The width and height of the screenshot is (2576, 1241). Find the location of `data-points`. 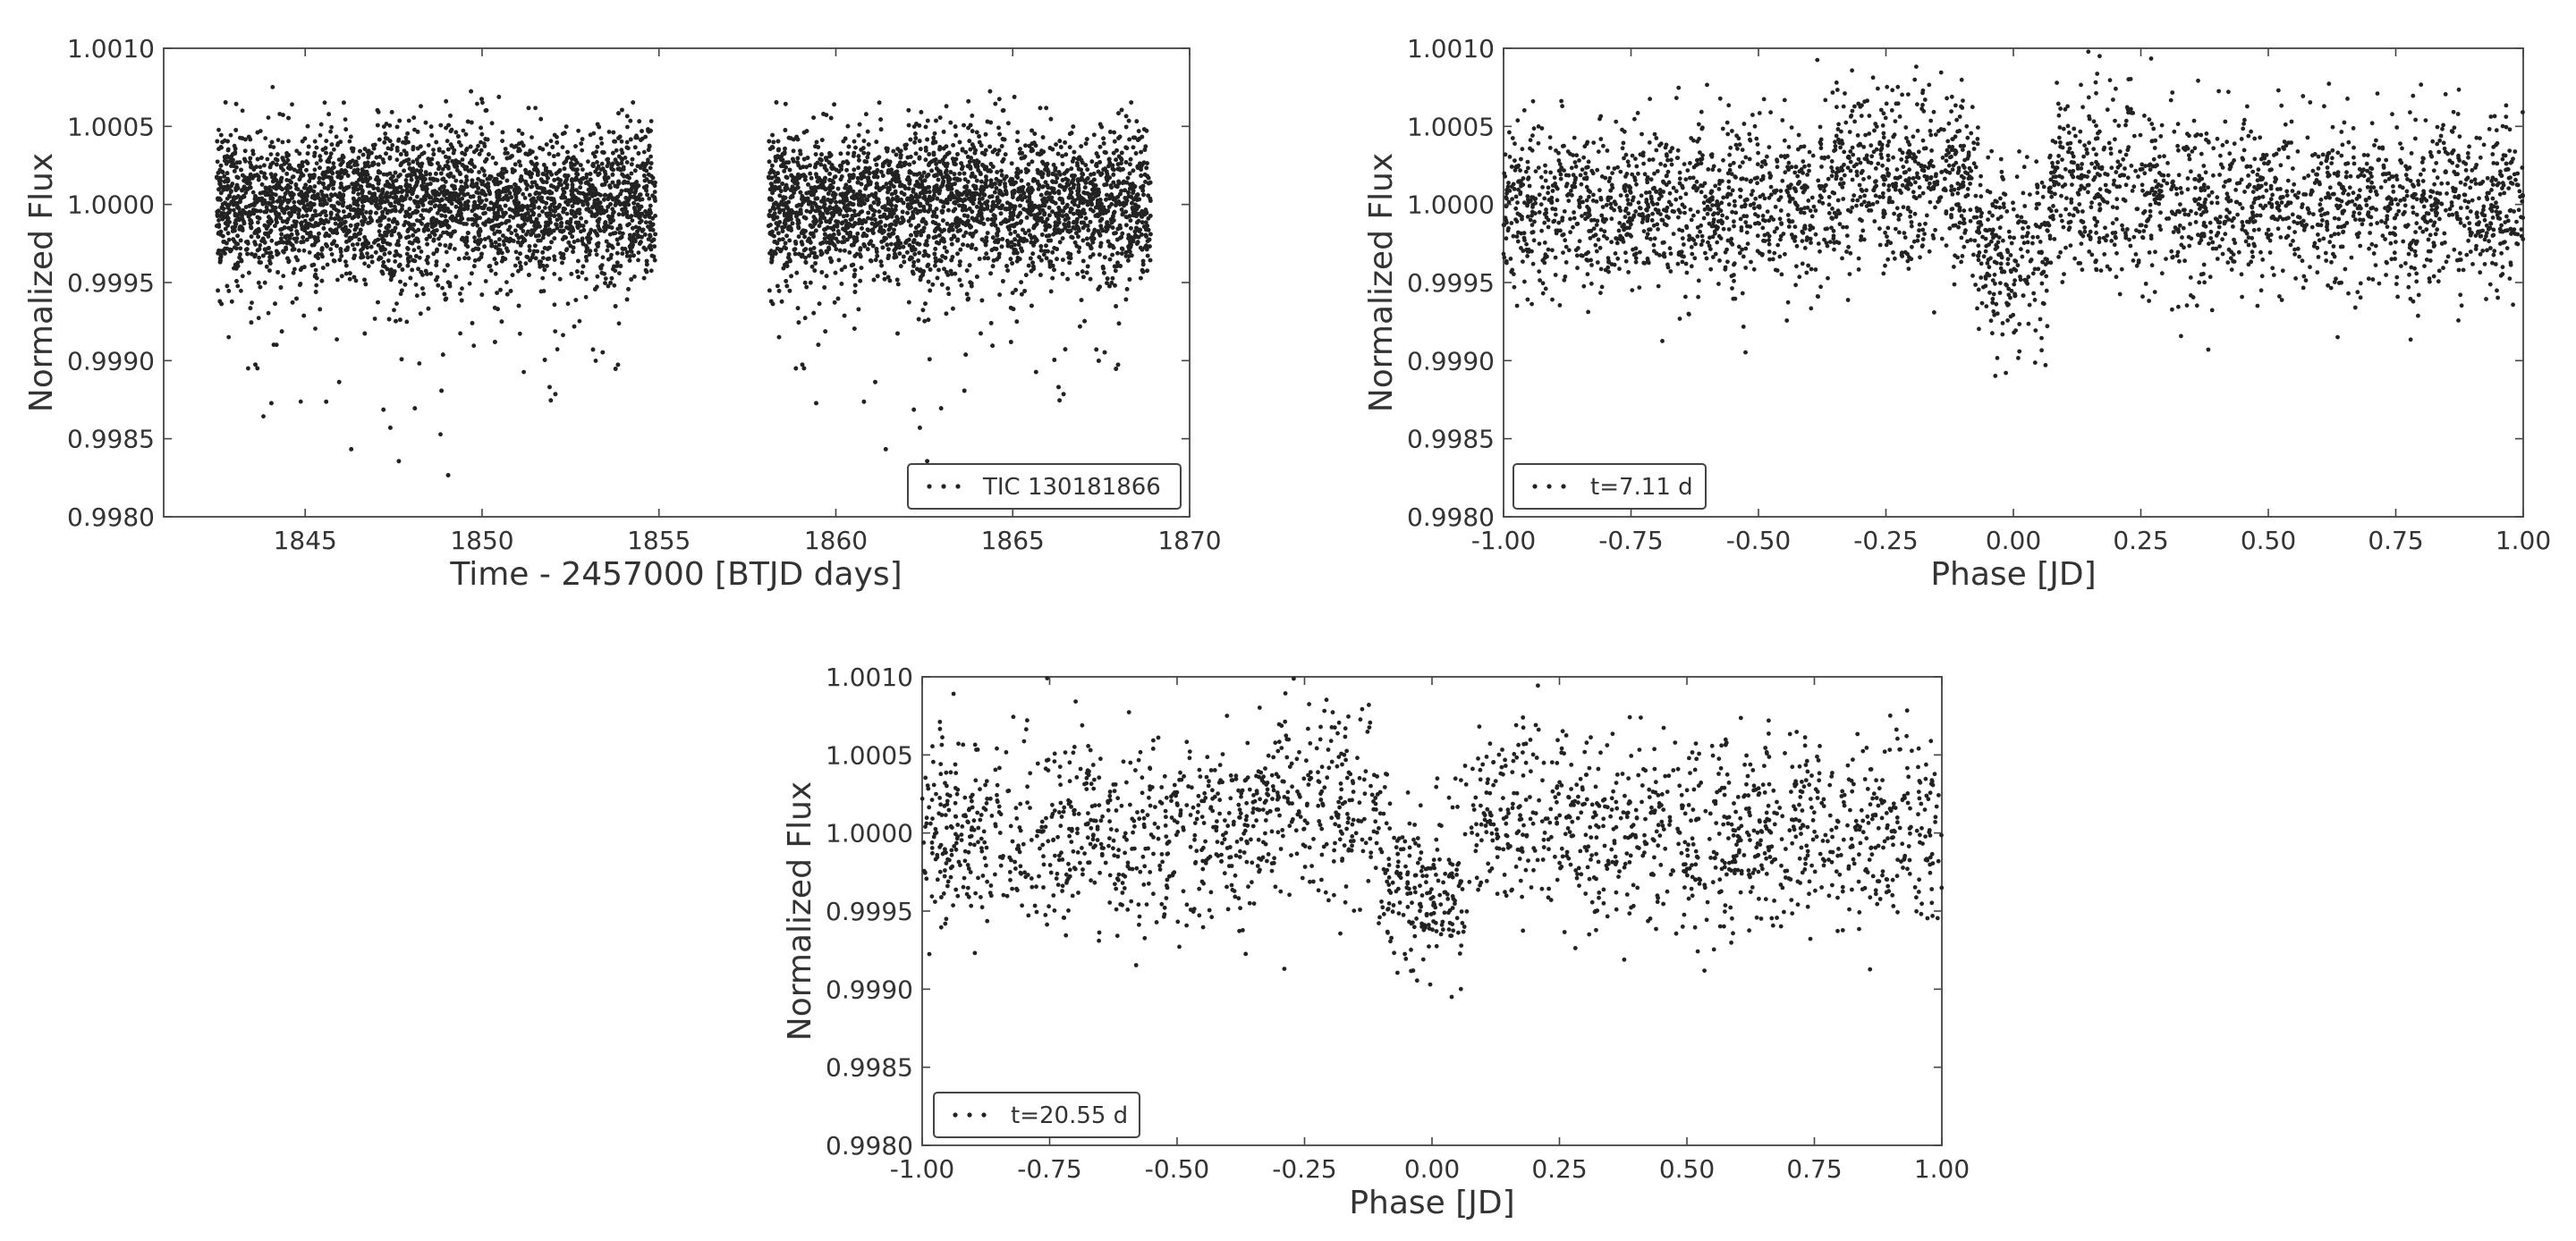

data-points is located at coordinates (684, 281).